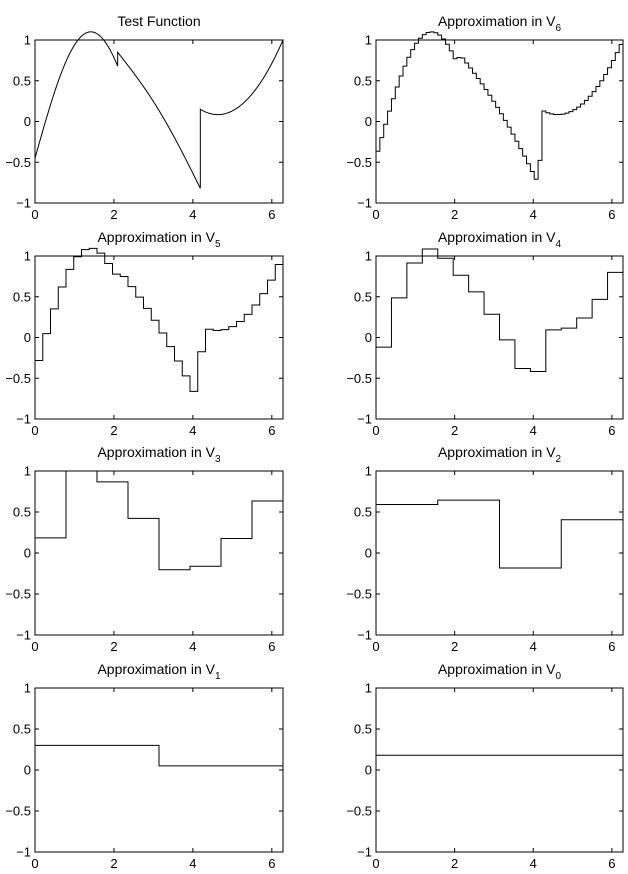 The height and width of the screenshot is (874, 628). I want to click on subplot-title: Approximation in V3, so click(159, 454).